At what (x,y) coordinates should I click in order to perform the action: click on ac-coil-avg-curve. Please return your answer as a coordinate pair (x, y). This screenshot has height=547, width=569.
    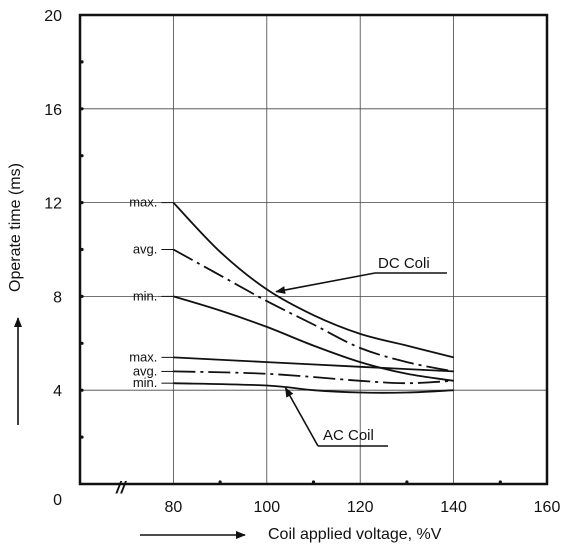
    Looking at the image, I should click on (313, 377).